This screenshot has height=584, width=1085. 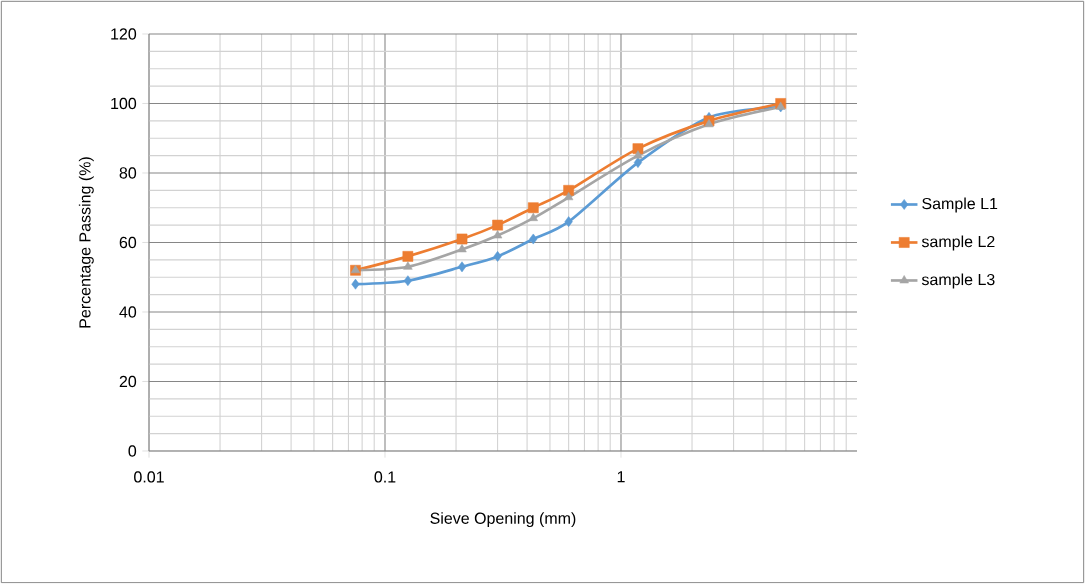 What do you see at coordinates (385, 477) in the screenshot?
I see `x-tick-label: 0.1` at bounding box center [385, 477].